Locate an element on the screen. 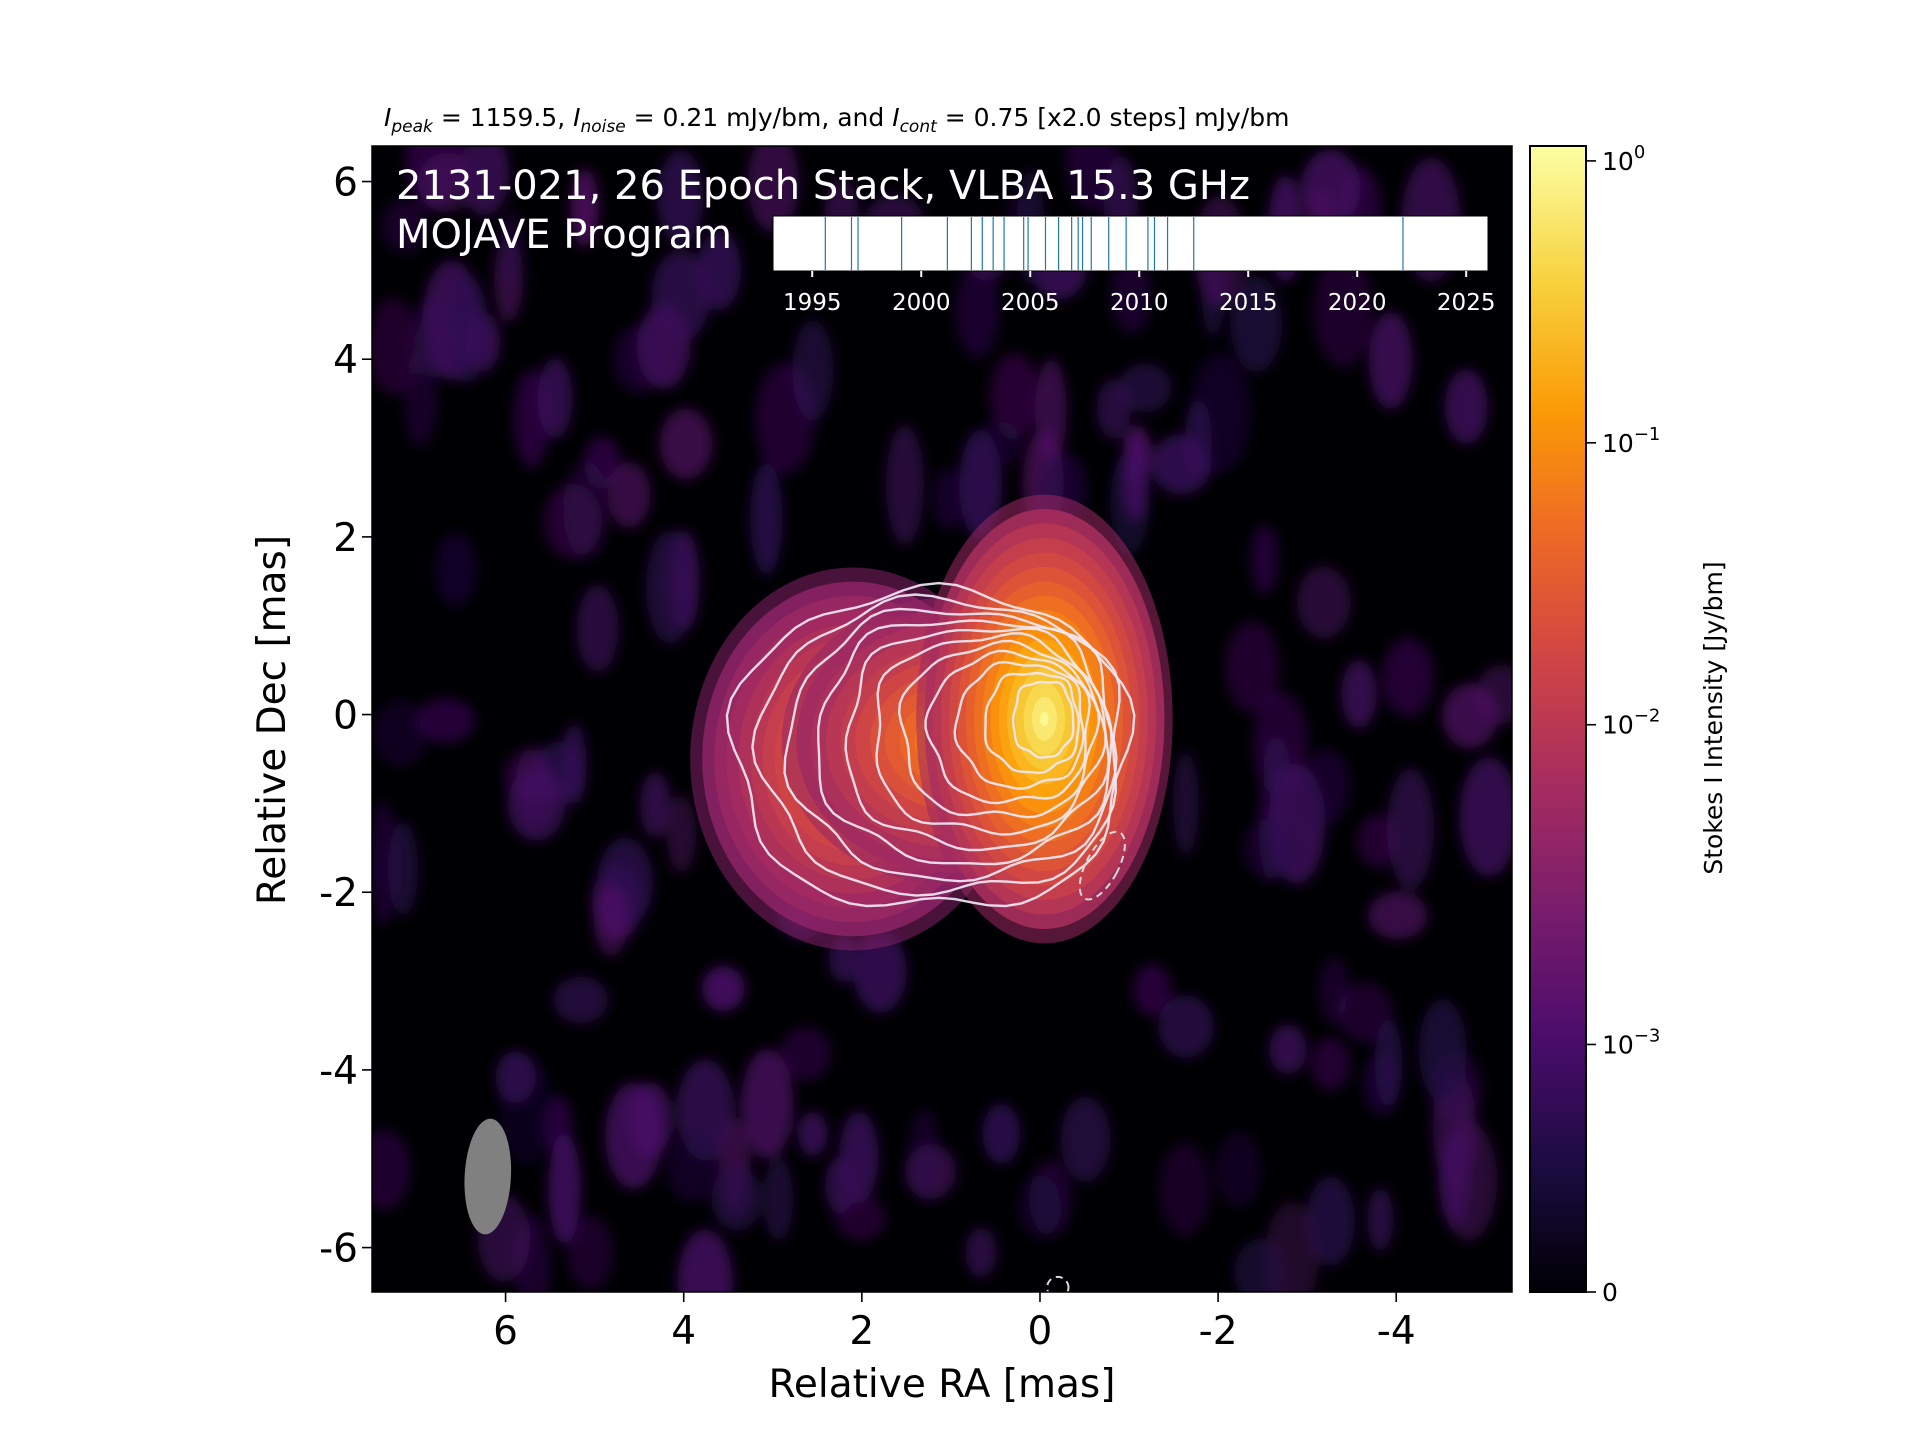  title-noise-value: = 0.21 mJy/bm, and is located at coordinates (759, 117).